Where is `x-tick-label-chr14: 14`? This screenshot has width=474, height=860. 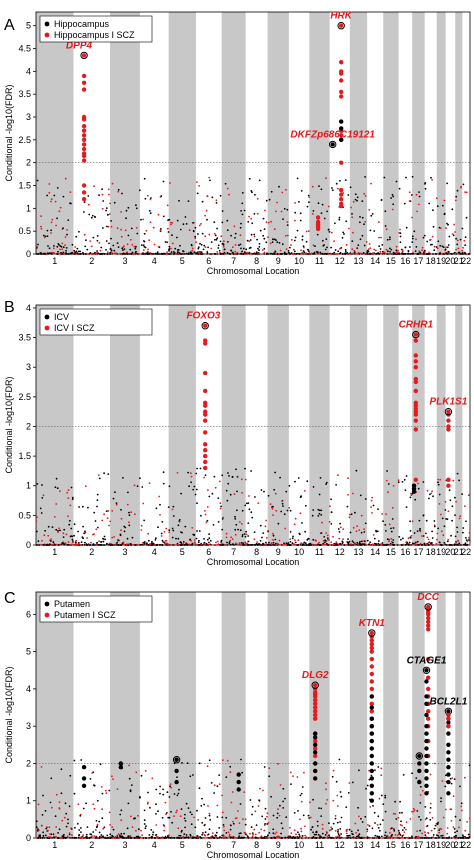
x-tick-label-chr14: 14 is located at coordinates (375, 845).